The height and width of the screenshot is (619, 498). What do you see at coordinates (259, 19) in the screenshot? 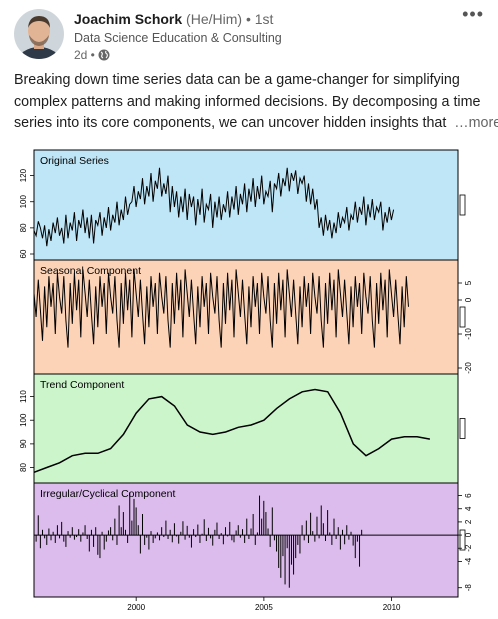
I see `connection-degree: • 1st` at bounding box center [259, 19].